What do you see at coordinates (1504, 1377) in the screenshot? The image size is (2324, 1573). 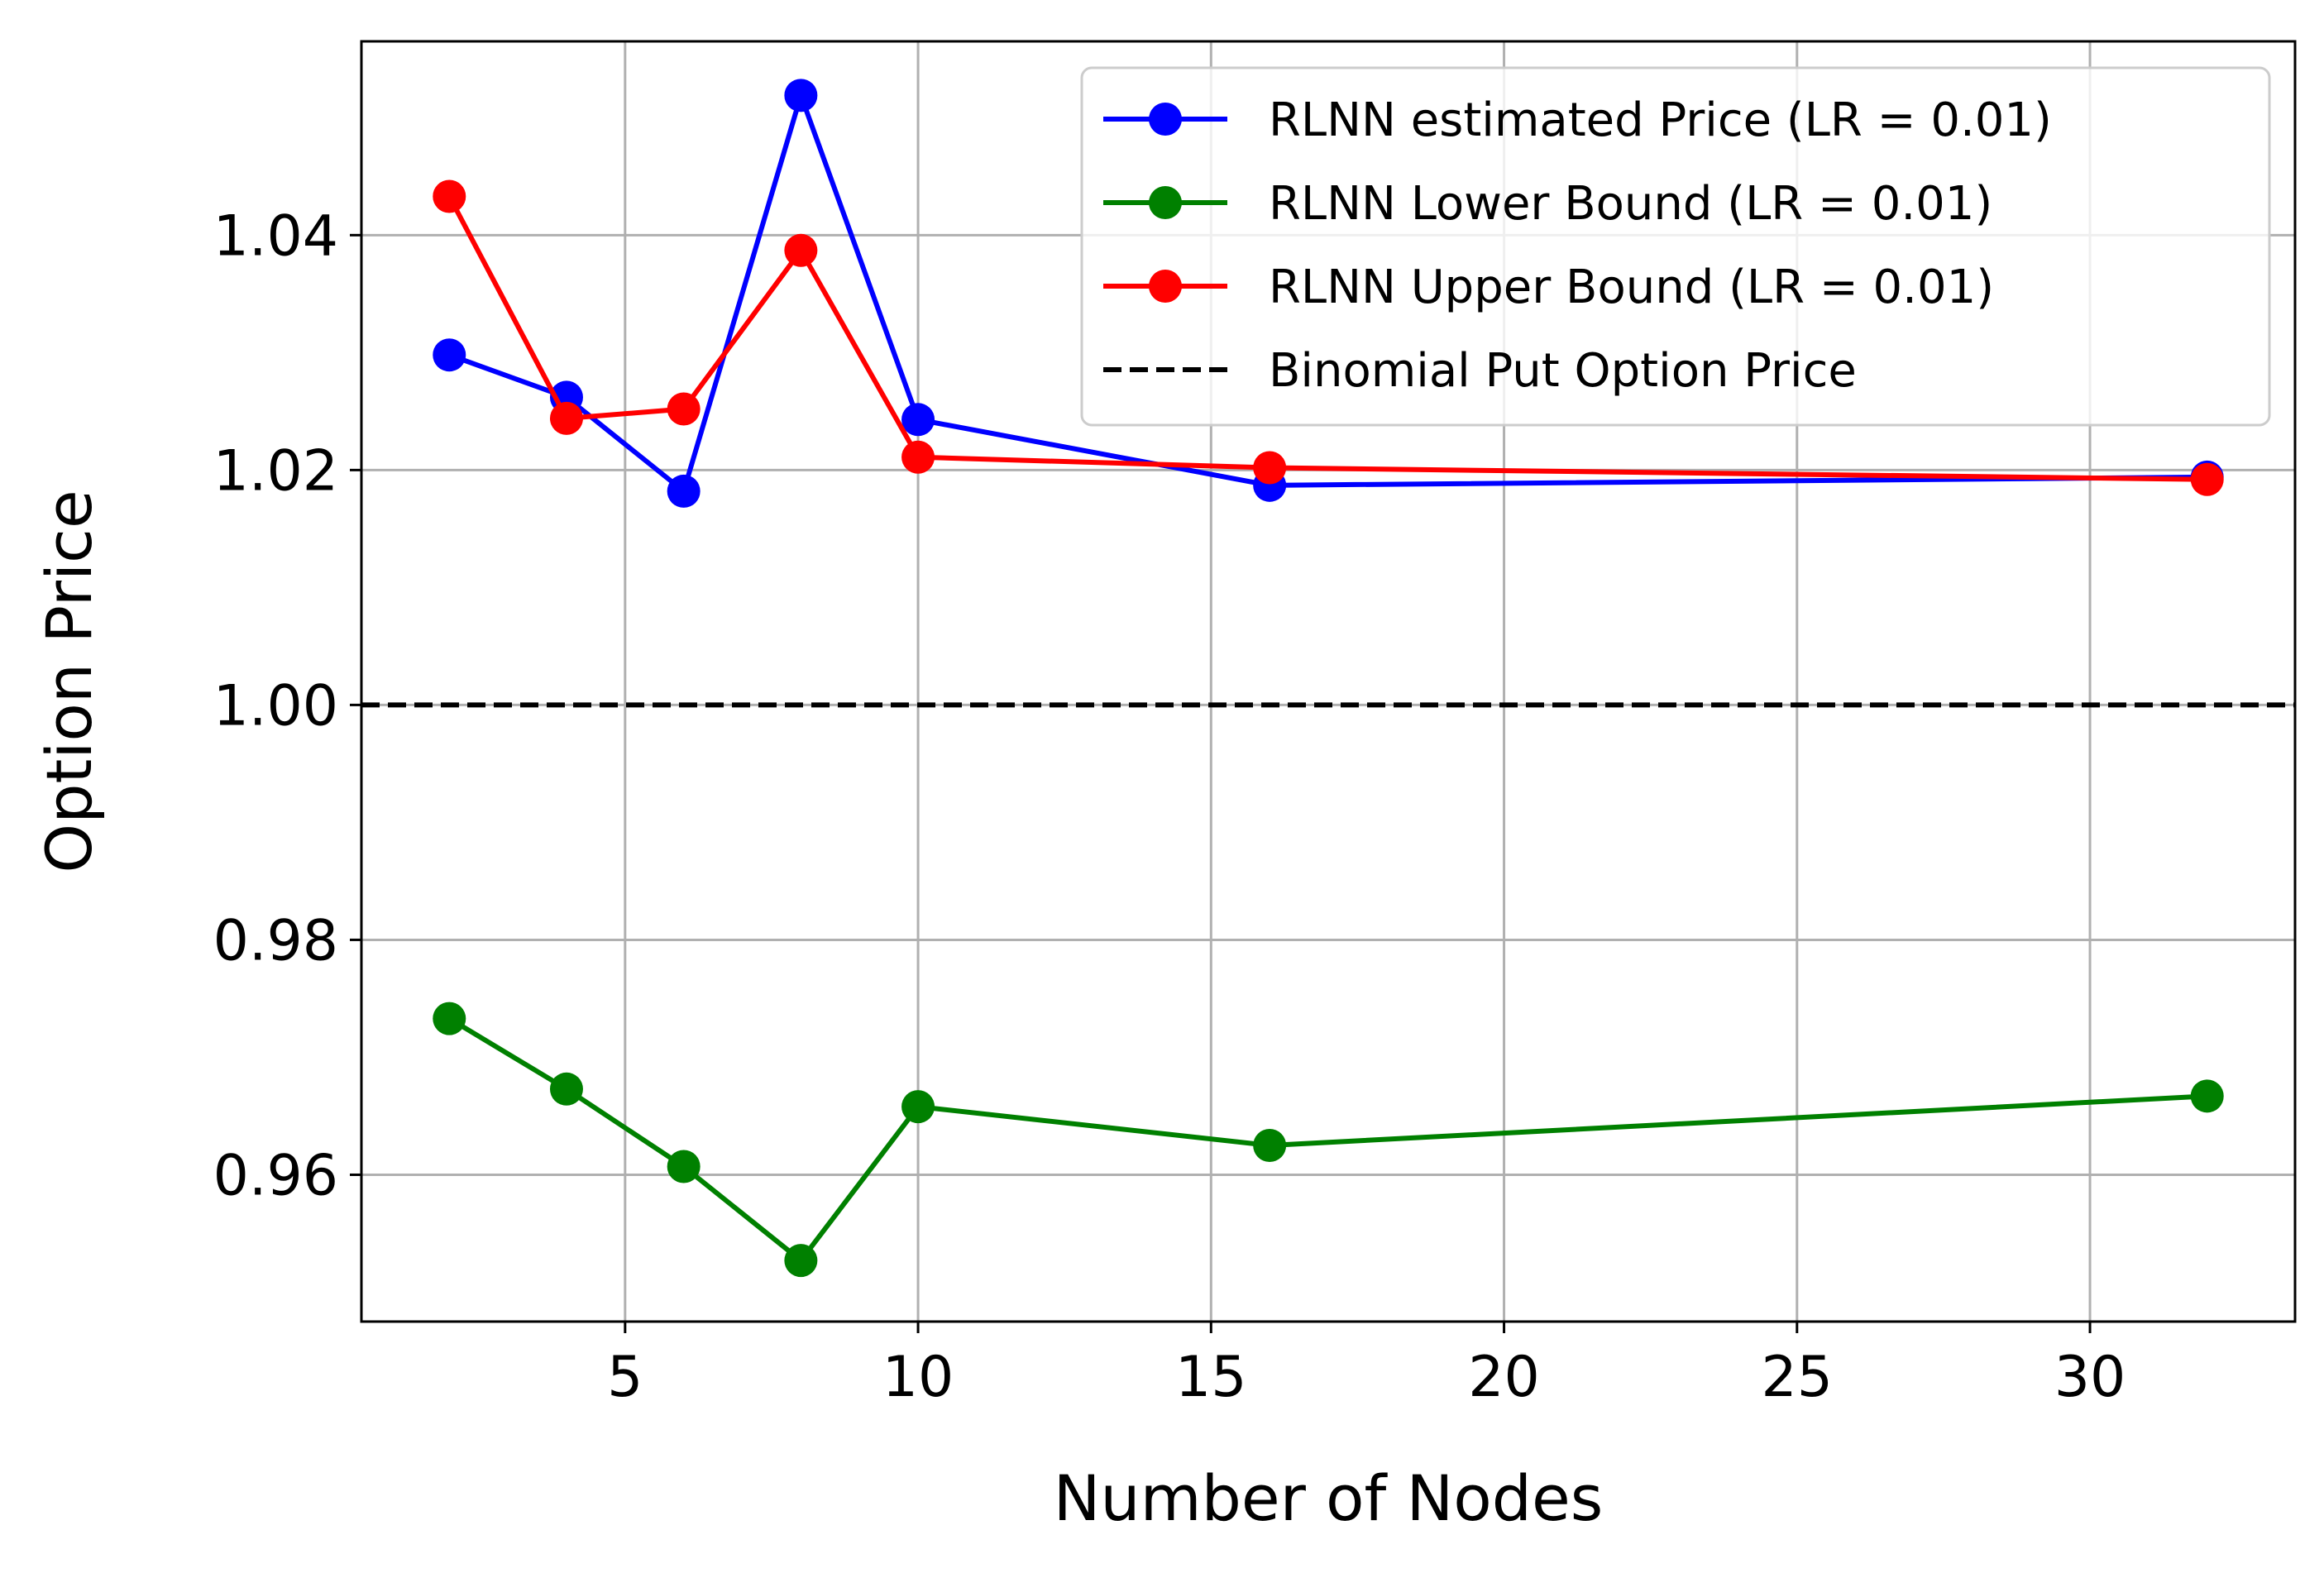 I see `x-tick-label: 20` at bounding box center [1504, 1377].